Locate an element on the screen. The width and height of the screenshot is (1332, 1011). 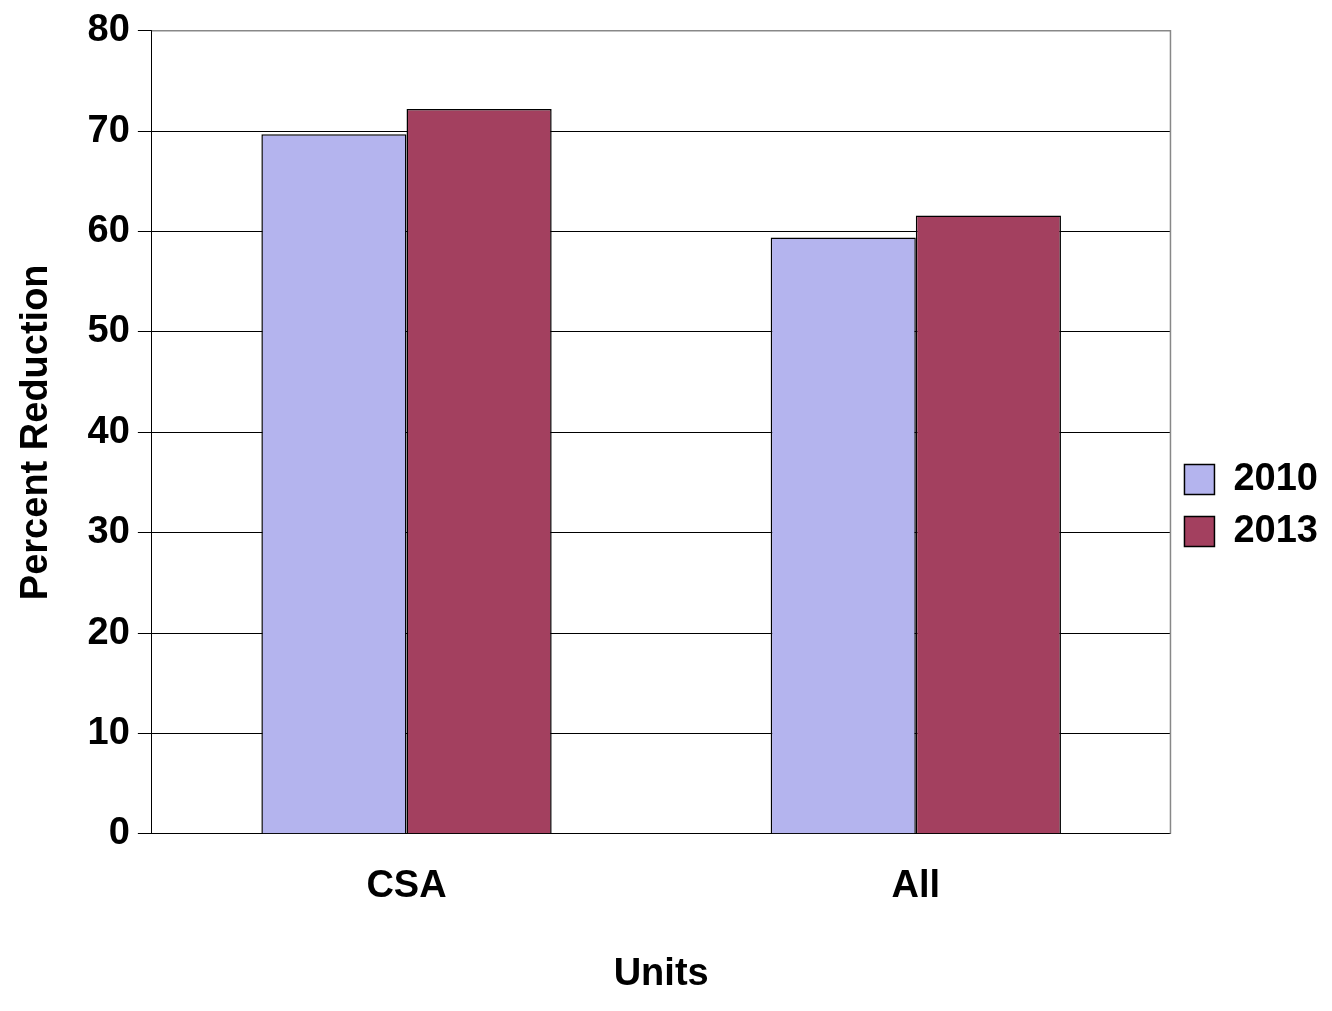
y-tick-label: 20 is located at coordinates (108, 630).